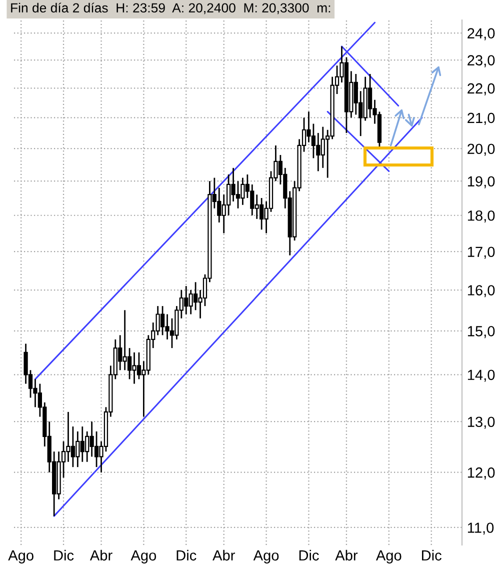  What do you see at coordinates (481, 422) in the screenshot?
I see `y-tick-label: 13,0` at bounding box center [481, 422].